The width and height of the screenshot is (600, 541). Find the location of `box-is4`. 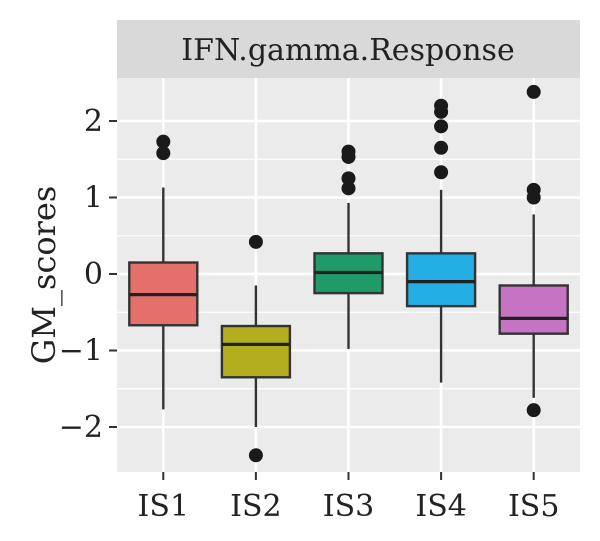

box-is4 is located at coordinates (441, 240).